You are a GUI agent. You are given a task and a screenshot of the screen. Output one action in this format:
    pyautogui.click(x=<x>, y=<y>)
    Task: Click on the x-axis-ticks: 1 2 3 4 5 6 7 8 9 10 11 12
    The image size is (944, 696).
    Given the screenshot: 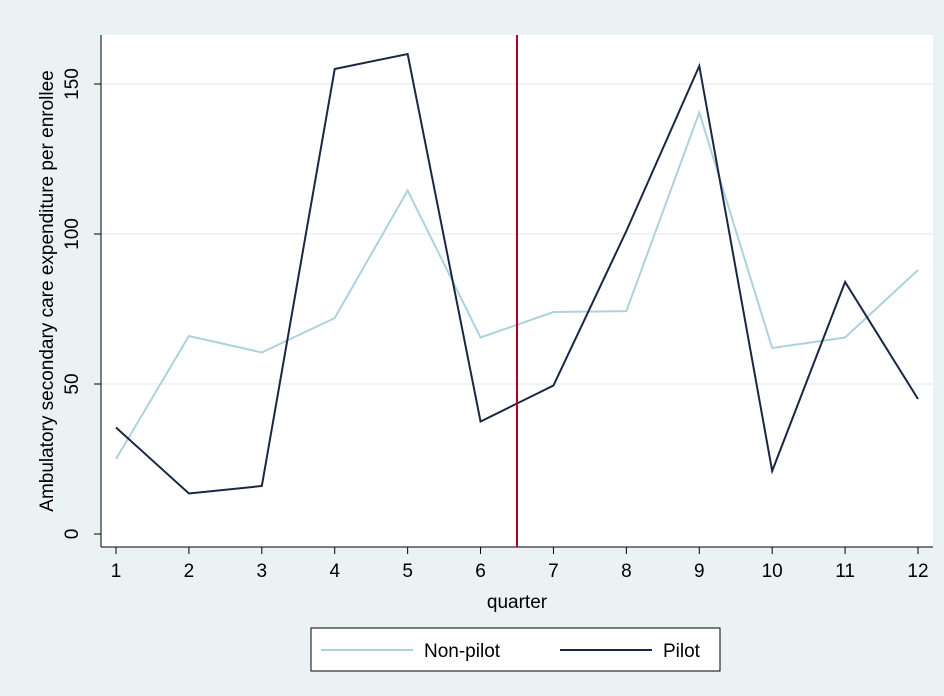 What is the action you would take?
    pyautogui.click(x=520, y=564)
    